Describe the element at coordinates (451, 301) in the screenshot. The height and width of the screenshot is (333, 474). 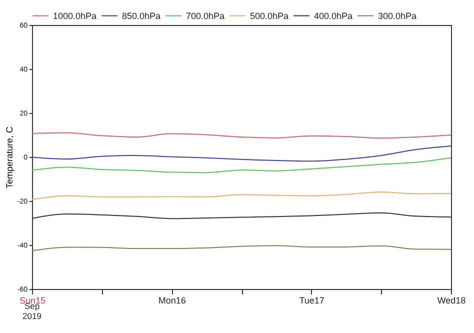
I see `x-tick-label: Wed18` at that location.